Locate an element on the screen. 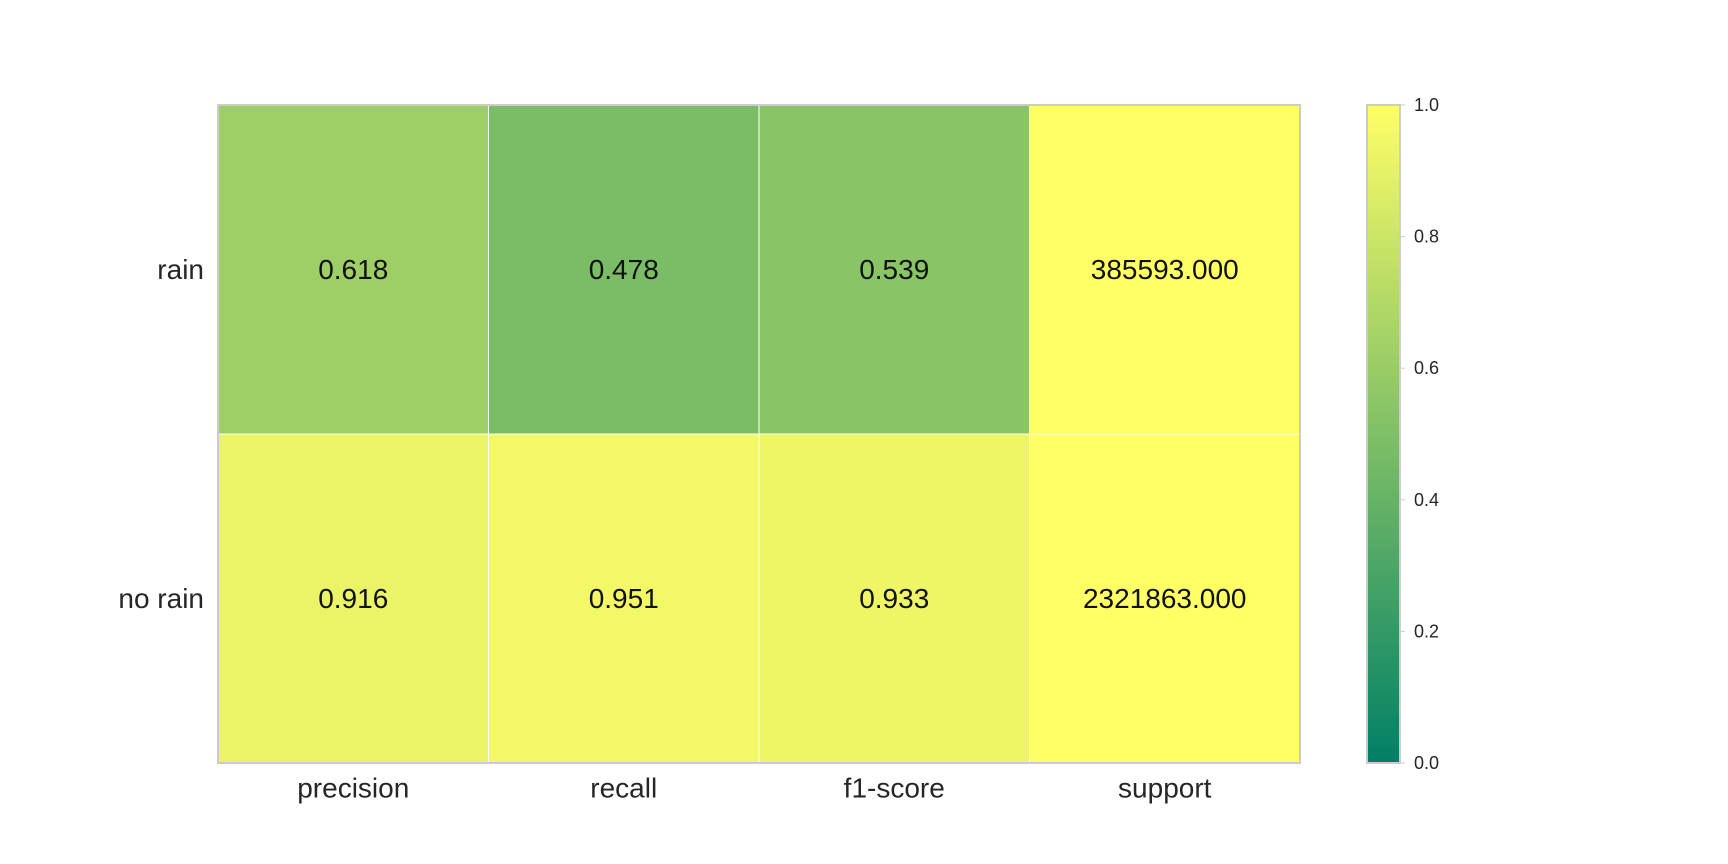 This screenshot has height=864, width=1728. colorbar-tick-label: 0.2 is located at coordinates (1426, 631).